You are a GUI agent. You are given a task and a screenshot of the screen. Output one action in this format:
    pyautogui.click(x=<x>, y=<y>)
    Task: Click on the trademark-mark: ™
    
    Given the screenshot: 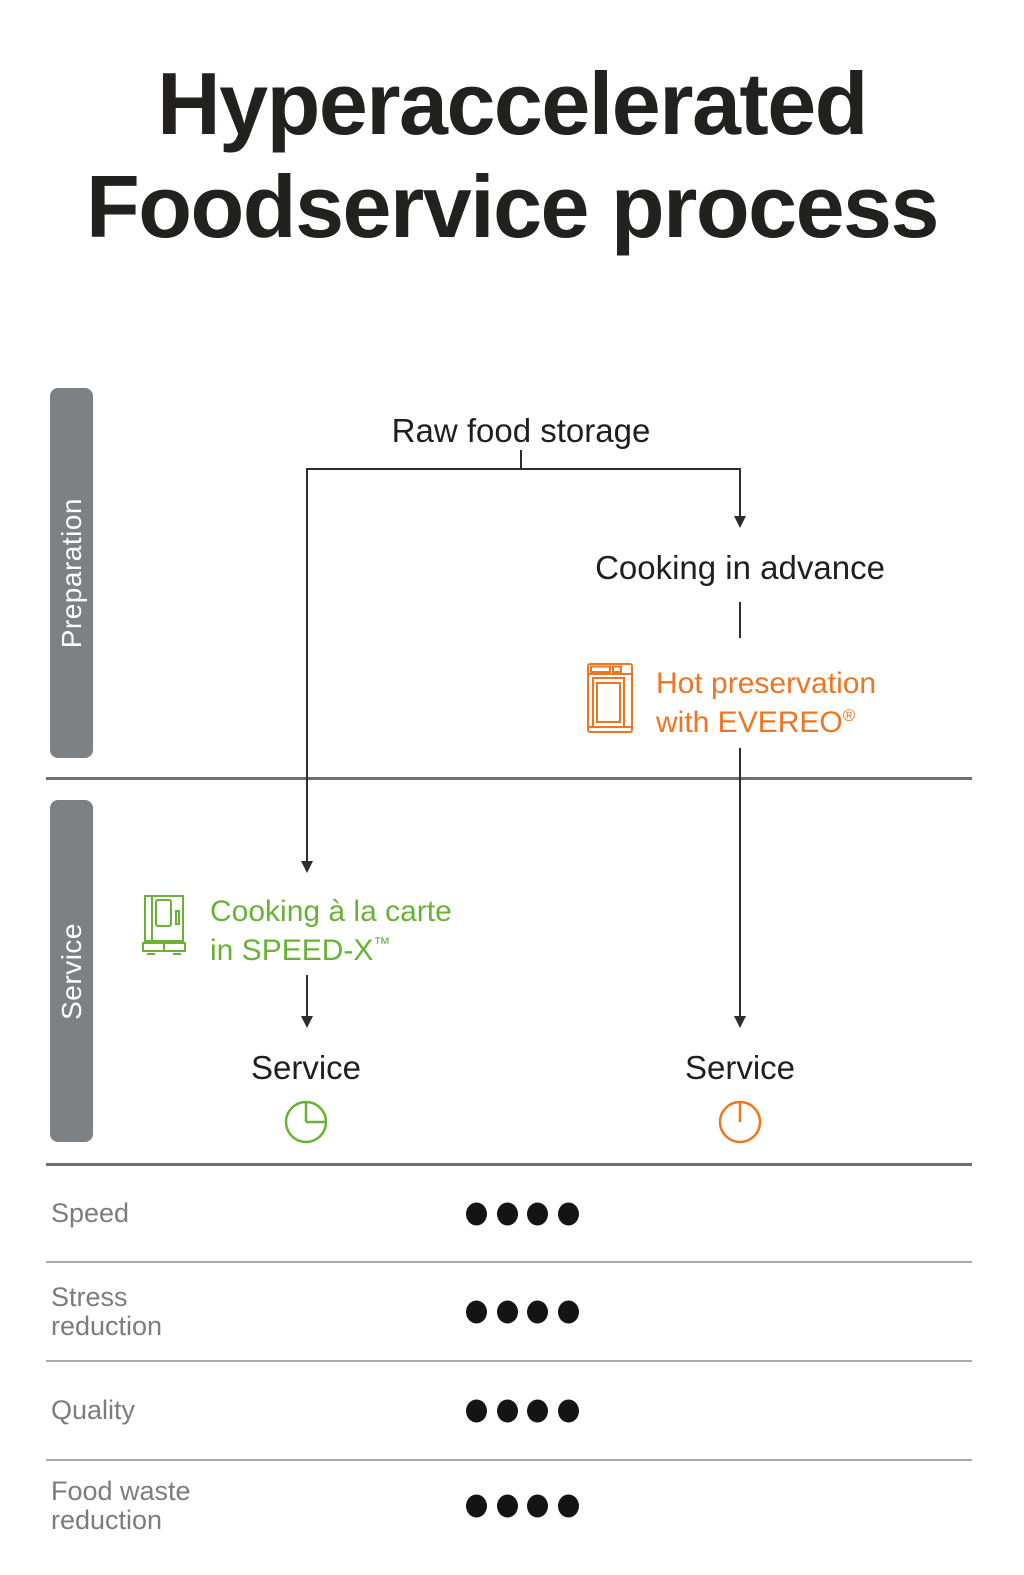 What is the action you would take?
    pyautogui.click(x=382, y=943)
    